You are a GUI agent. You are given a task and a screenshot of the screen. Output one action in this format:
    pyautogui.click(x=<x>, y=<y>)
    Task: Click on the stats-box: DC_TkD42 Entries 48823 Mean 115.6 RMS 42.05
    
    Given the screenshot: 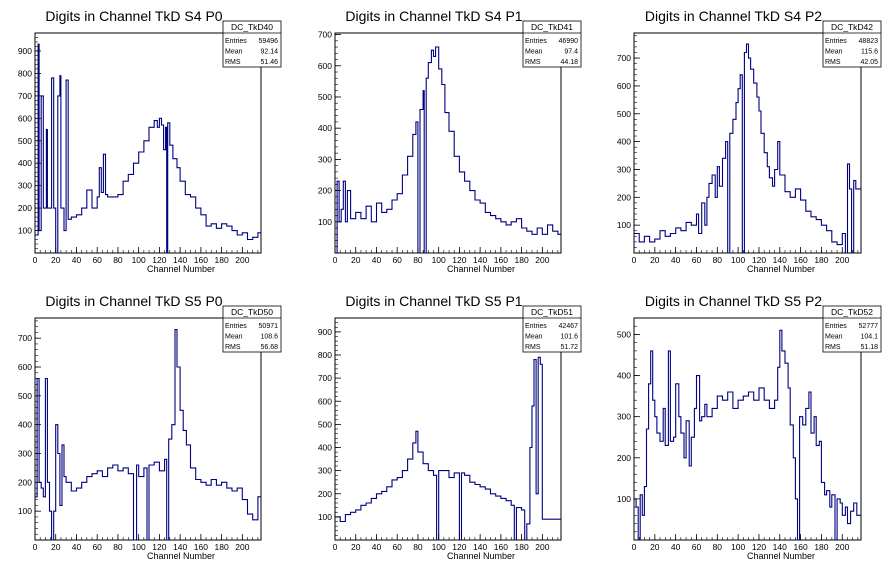 What is the action you would take?
    pyautogui.click(x=852, y=44)
    